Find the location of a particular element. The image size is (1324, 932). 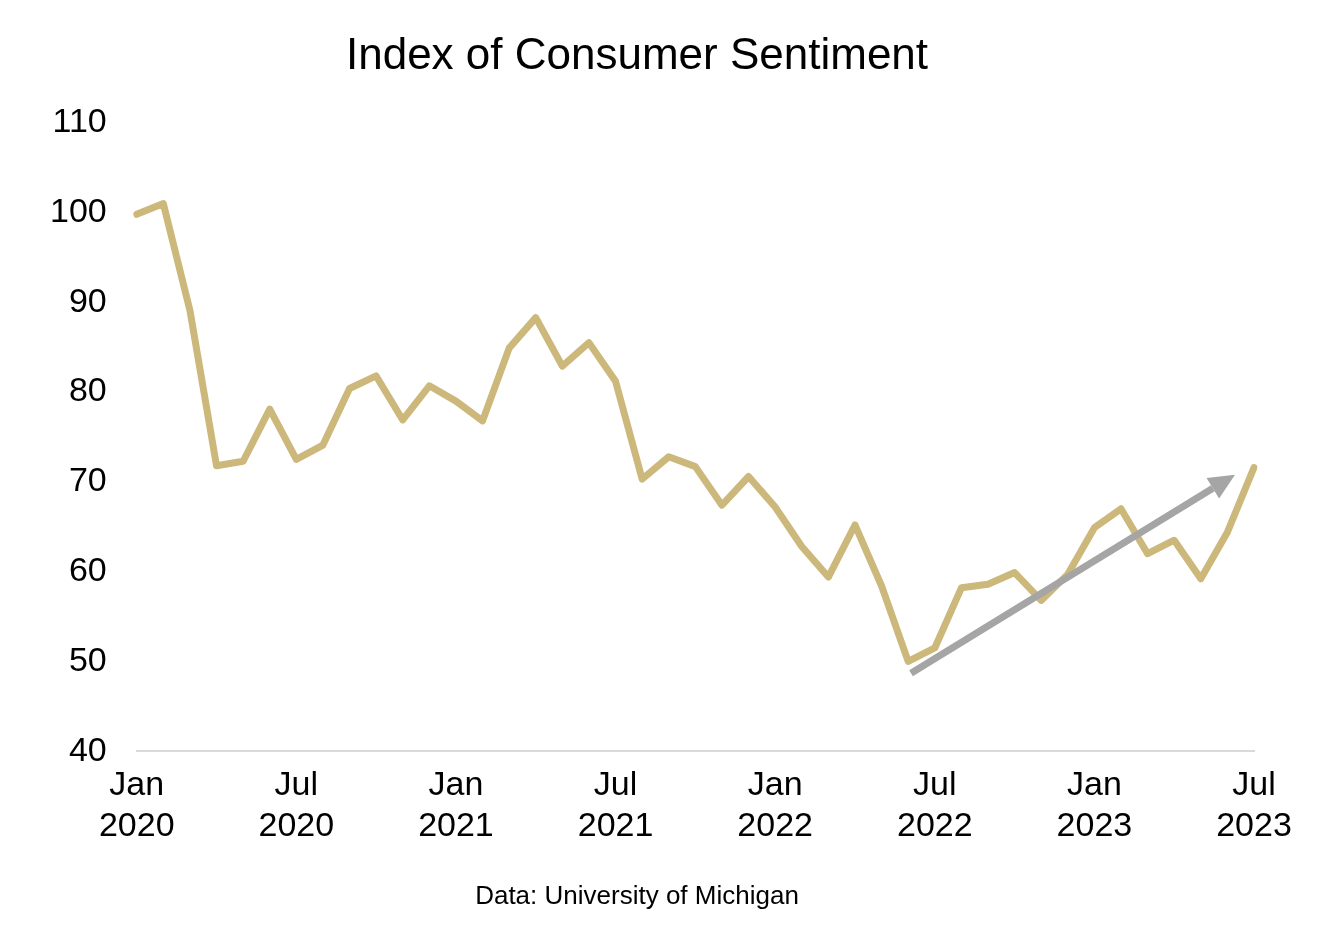

y-tick-label: 60 is located at coordinates (87, 569).